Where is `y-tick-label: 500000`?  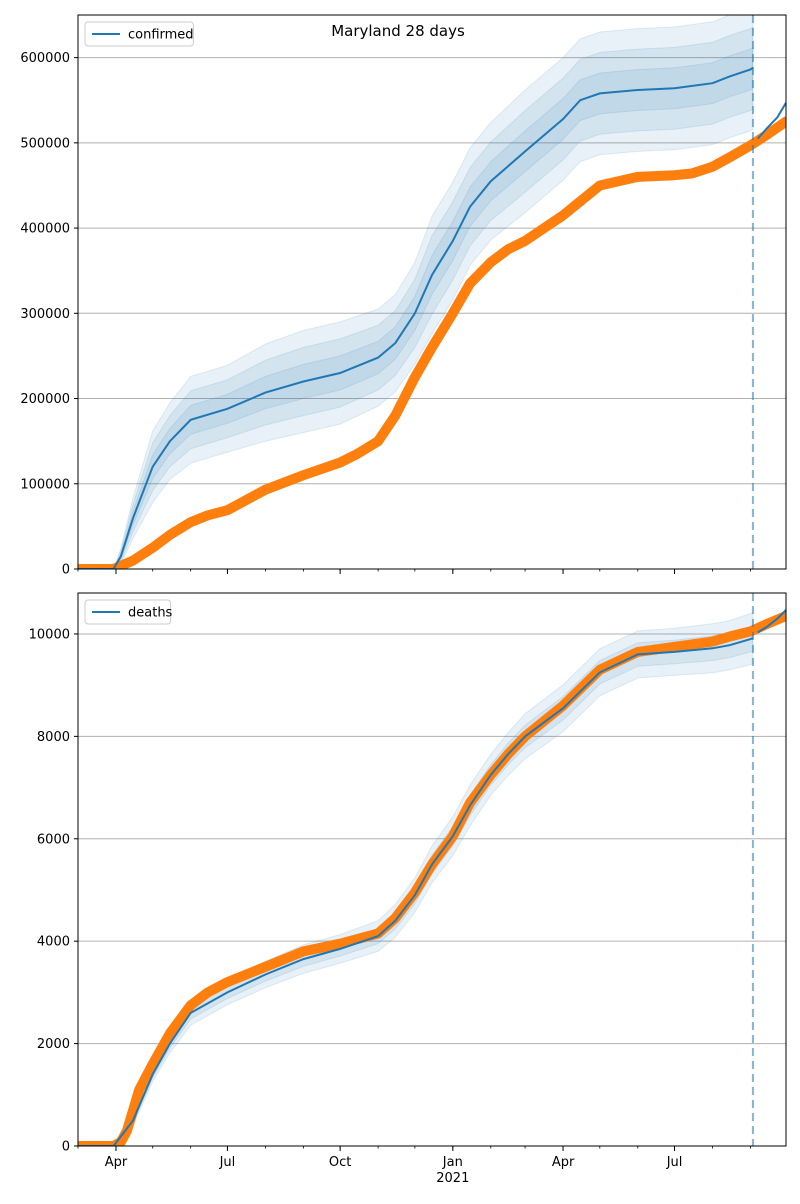
y-tick-label: 500000 is located at coordinates (45, 143).